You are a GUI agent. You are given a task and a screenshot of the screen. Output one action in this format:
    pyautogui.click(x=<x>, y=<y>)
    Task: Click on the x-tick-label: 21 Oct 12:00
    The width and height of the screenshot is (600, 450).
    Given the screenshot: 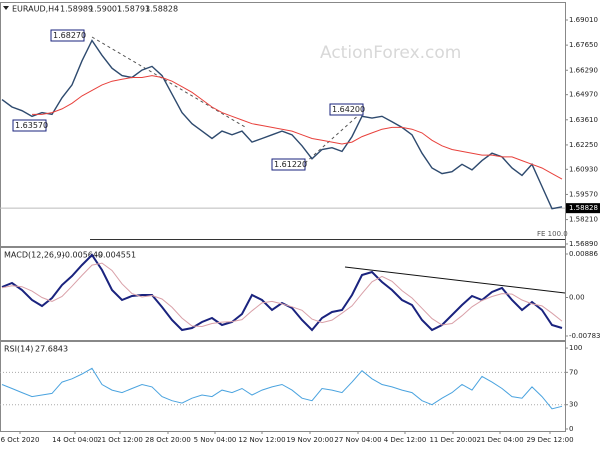 What is the action you would take?
    pyautogui.click(x=120, y=440)
    